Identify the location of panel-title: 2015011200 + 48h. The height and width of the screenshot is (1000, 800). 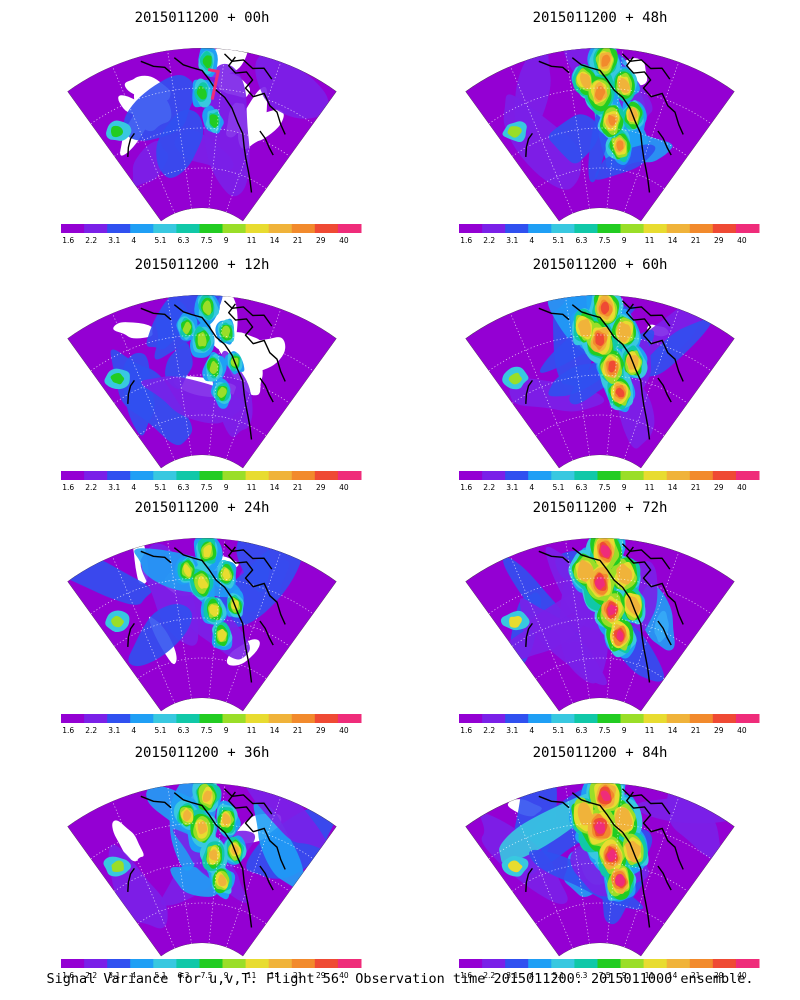
(600, 18).